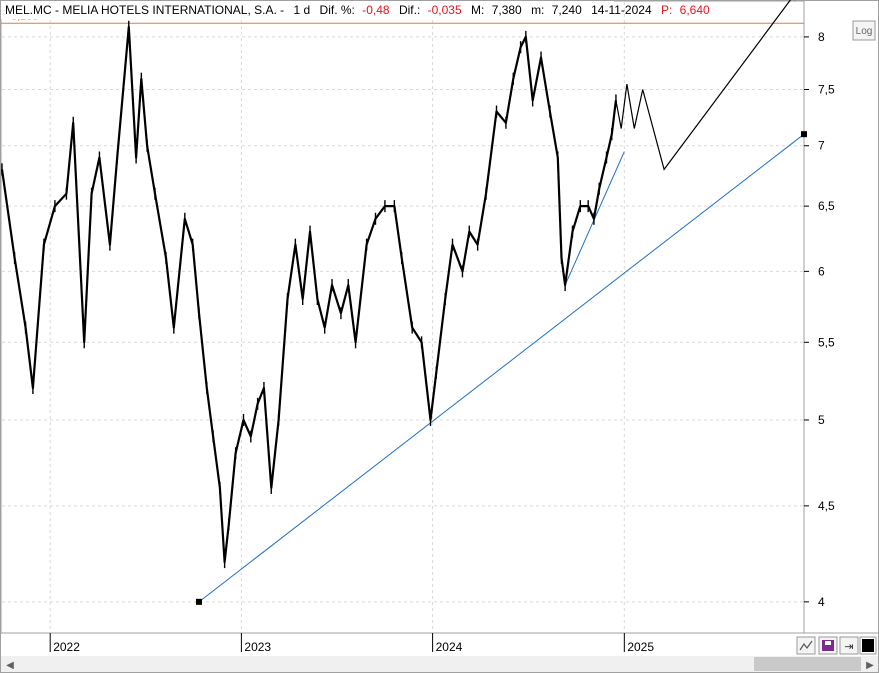  What do you see at coordinates (351, 643) in the screenshot?
I see `date-axis: 2022 2023 2024 2025` at bounding box center [351, 643].